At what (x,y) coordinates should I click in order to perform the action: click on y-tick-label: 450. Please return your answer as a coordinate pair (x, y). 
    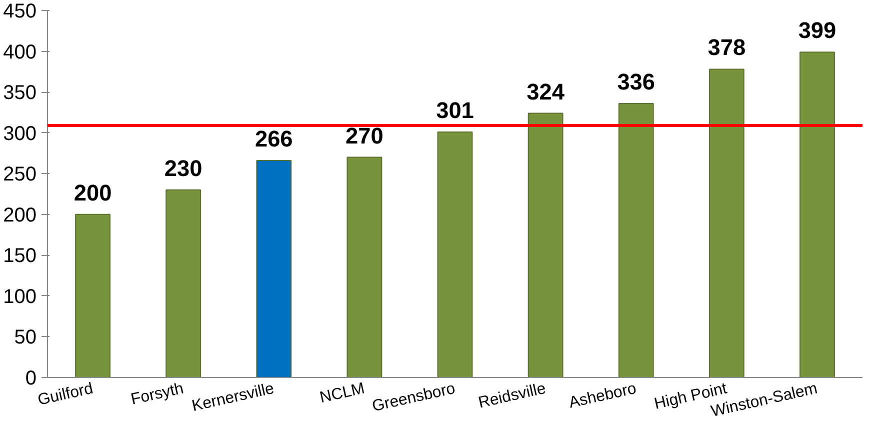
    Looking at the image, I should click on (20, 11).